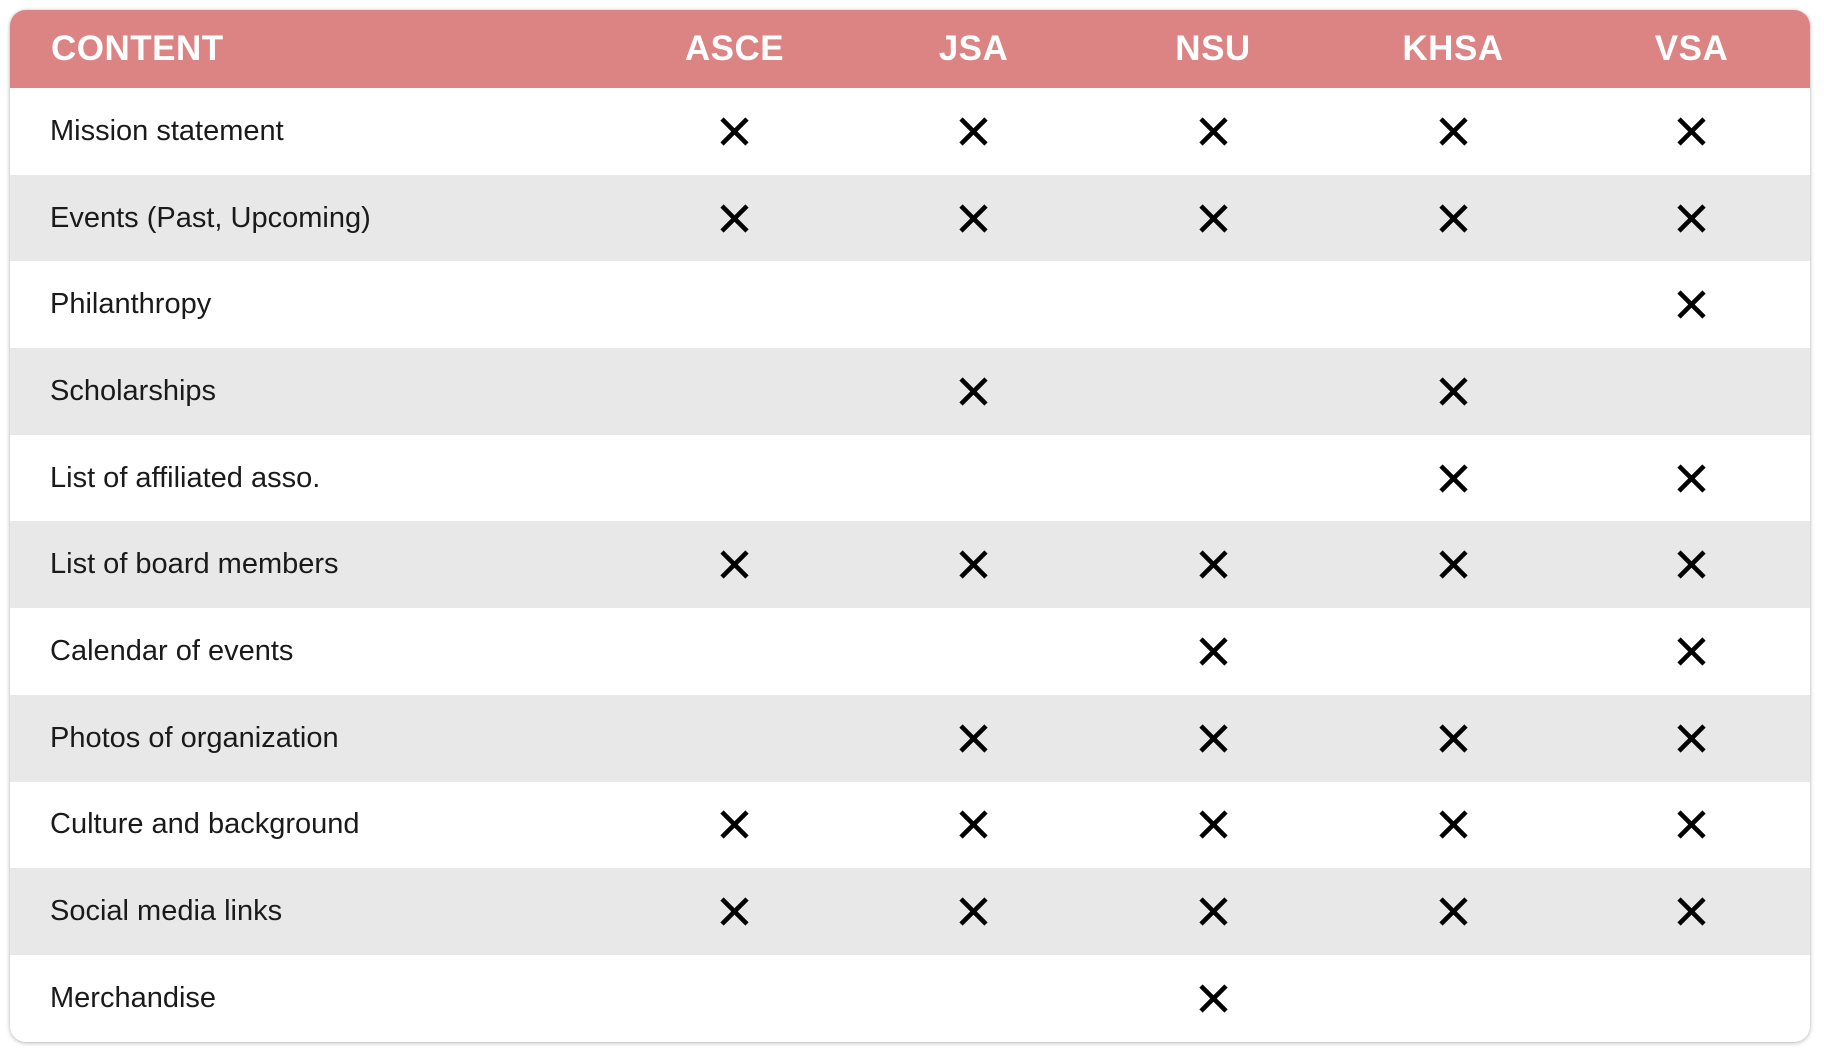 This screenshot has height=1056, width=1824. Describe the element at coordinates (910, 49) in the screenshot. I see `table-header-row: CONTENT ASCE JSA NSU KHSA VSA` at that location.